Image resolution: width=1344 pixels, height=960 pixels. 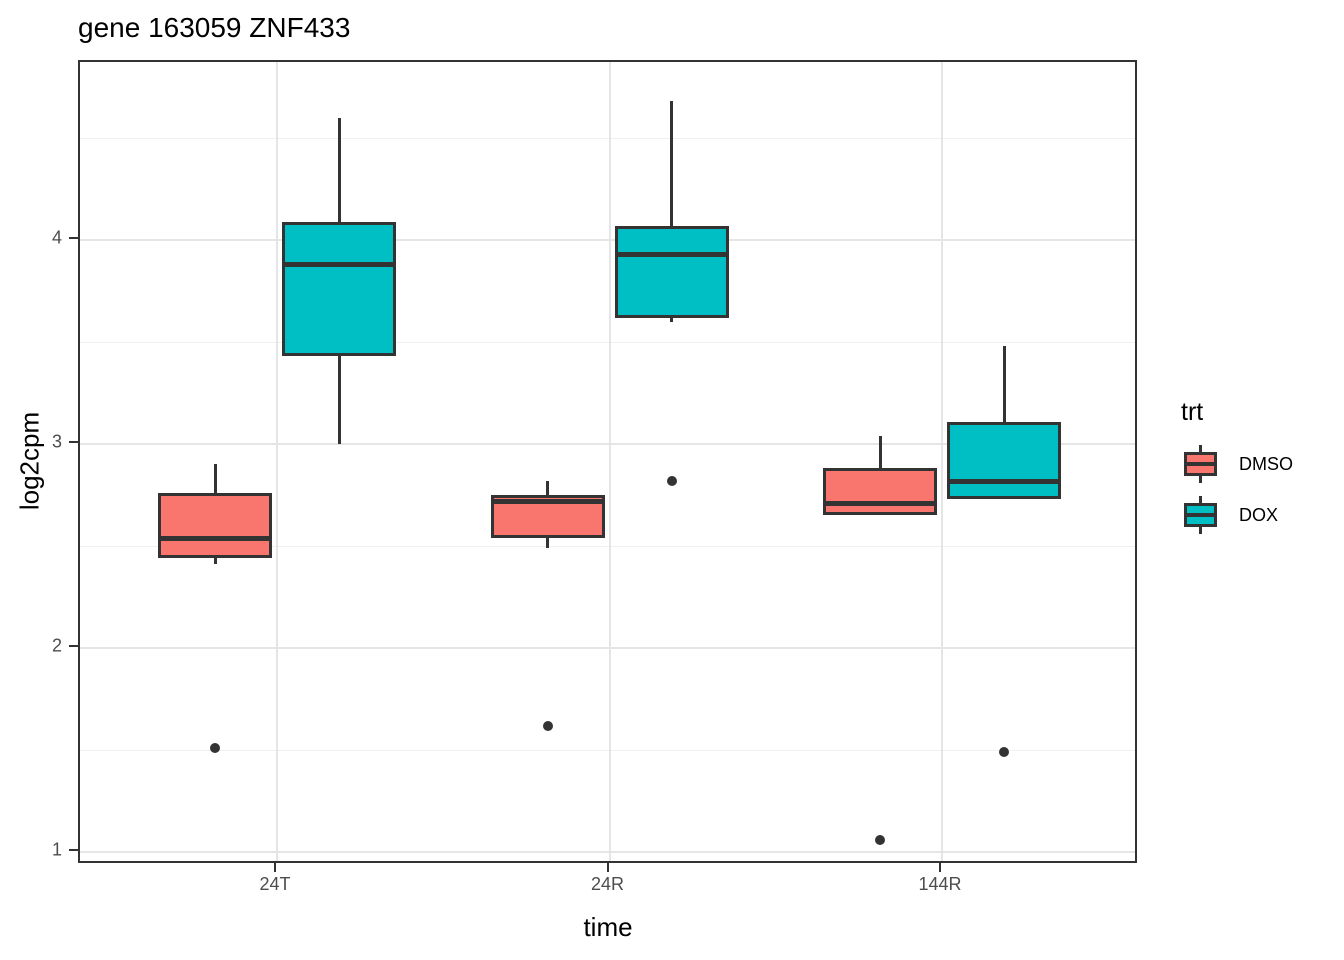 What do you see at coordinates (940, 884) in the screenshot?
I see `x-tick-label: 144R` at bounding box center [940, 884].